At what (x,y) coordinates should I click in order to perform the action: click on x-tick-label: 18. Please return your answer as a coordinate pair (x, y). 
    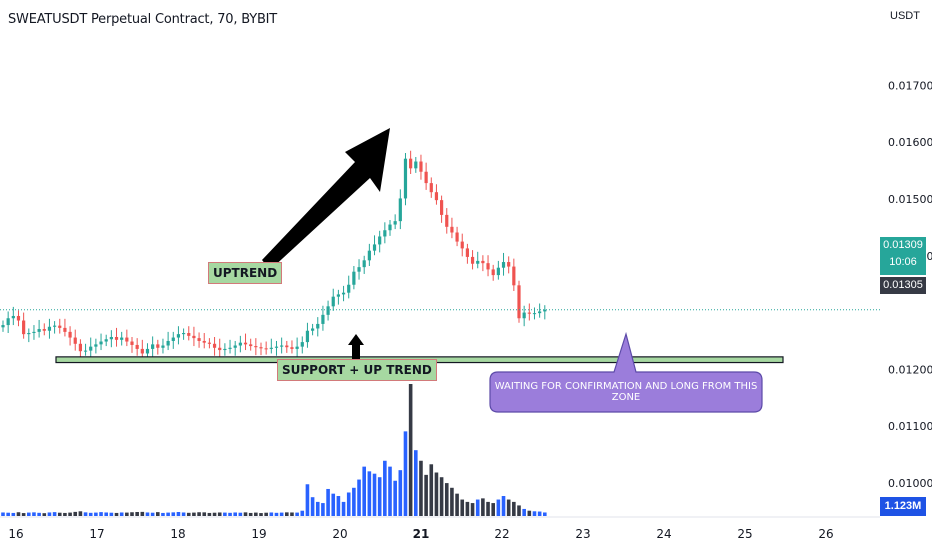
    Looking at the image, I should click on (177, 534).